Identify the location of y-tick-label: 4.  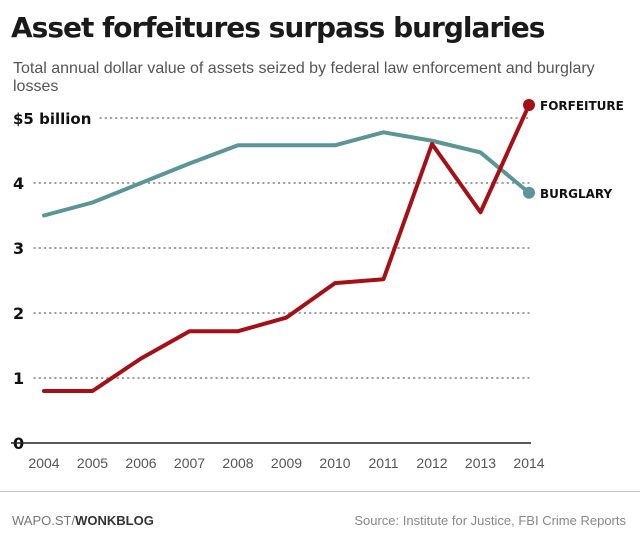
(18, 183).